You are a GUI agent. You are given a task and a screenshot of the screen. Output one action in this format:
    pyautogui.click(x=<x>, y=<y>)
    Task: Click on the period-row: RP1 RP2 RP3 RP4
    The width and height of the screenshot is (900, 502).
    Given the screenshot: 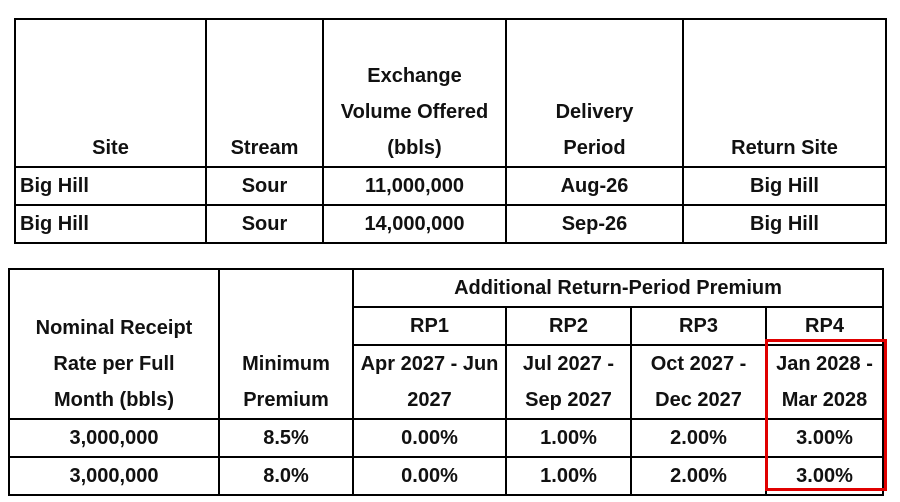 What is the action you would take?
    pyautogui.click(x=446, y=326)
    